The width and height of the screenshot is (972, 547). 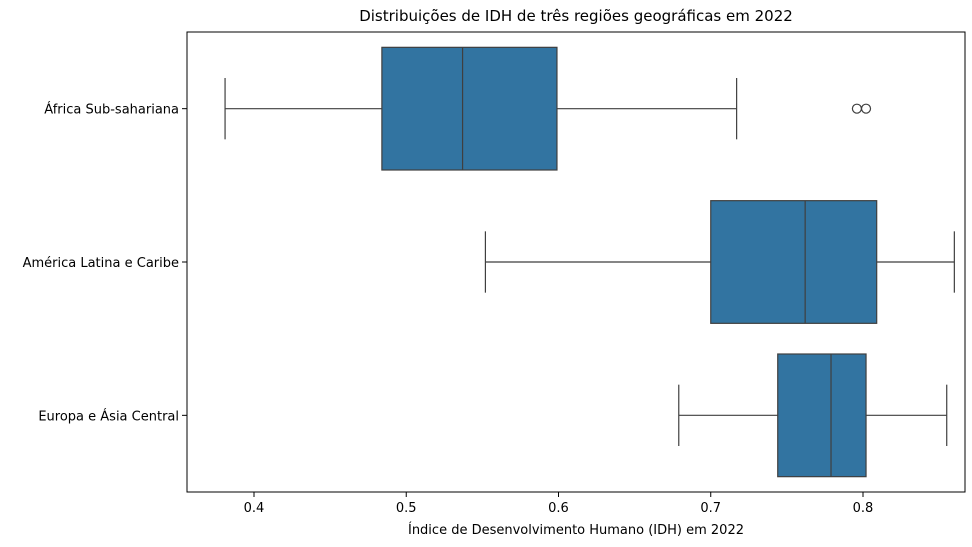 What do you see at coordinates (108, 416) in the screenshot?
I see `y-tick-label: Europa e Ásia Central` at bounding box center [108, 416].